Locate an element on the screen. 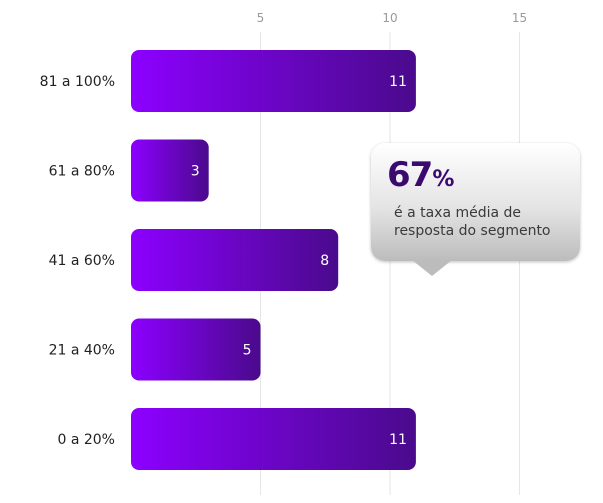  category-label-1: 61 a 80% is located at coordinates (82, 172).